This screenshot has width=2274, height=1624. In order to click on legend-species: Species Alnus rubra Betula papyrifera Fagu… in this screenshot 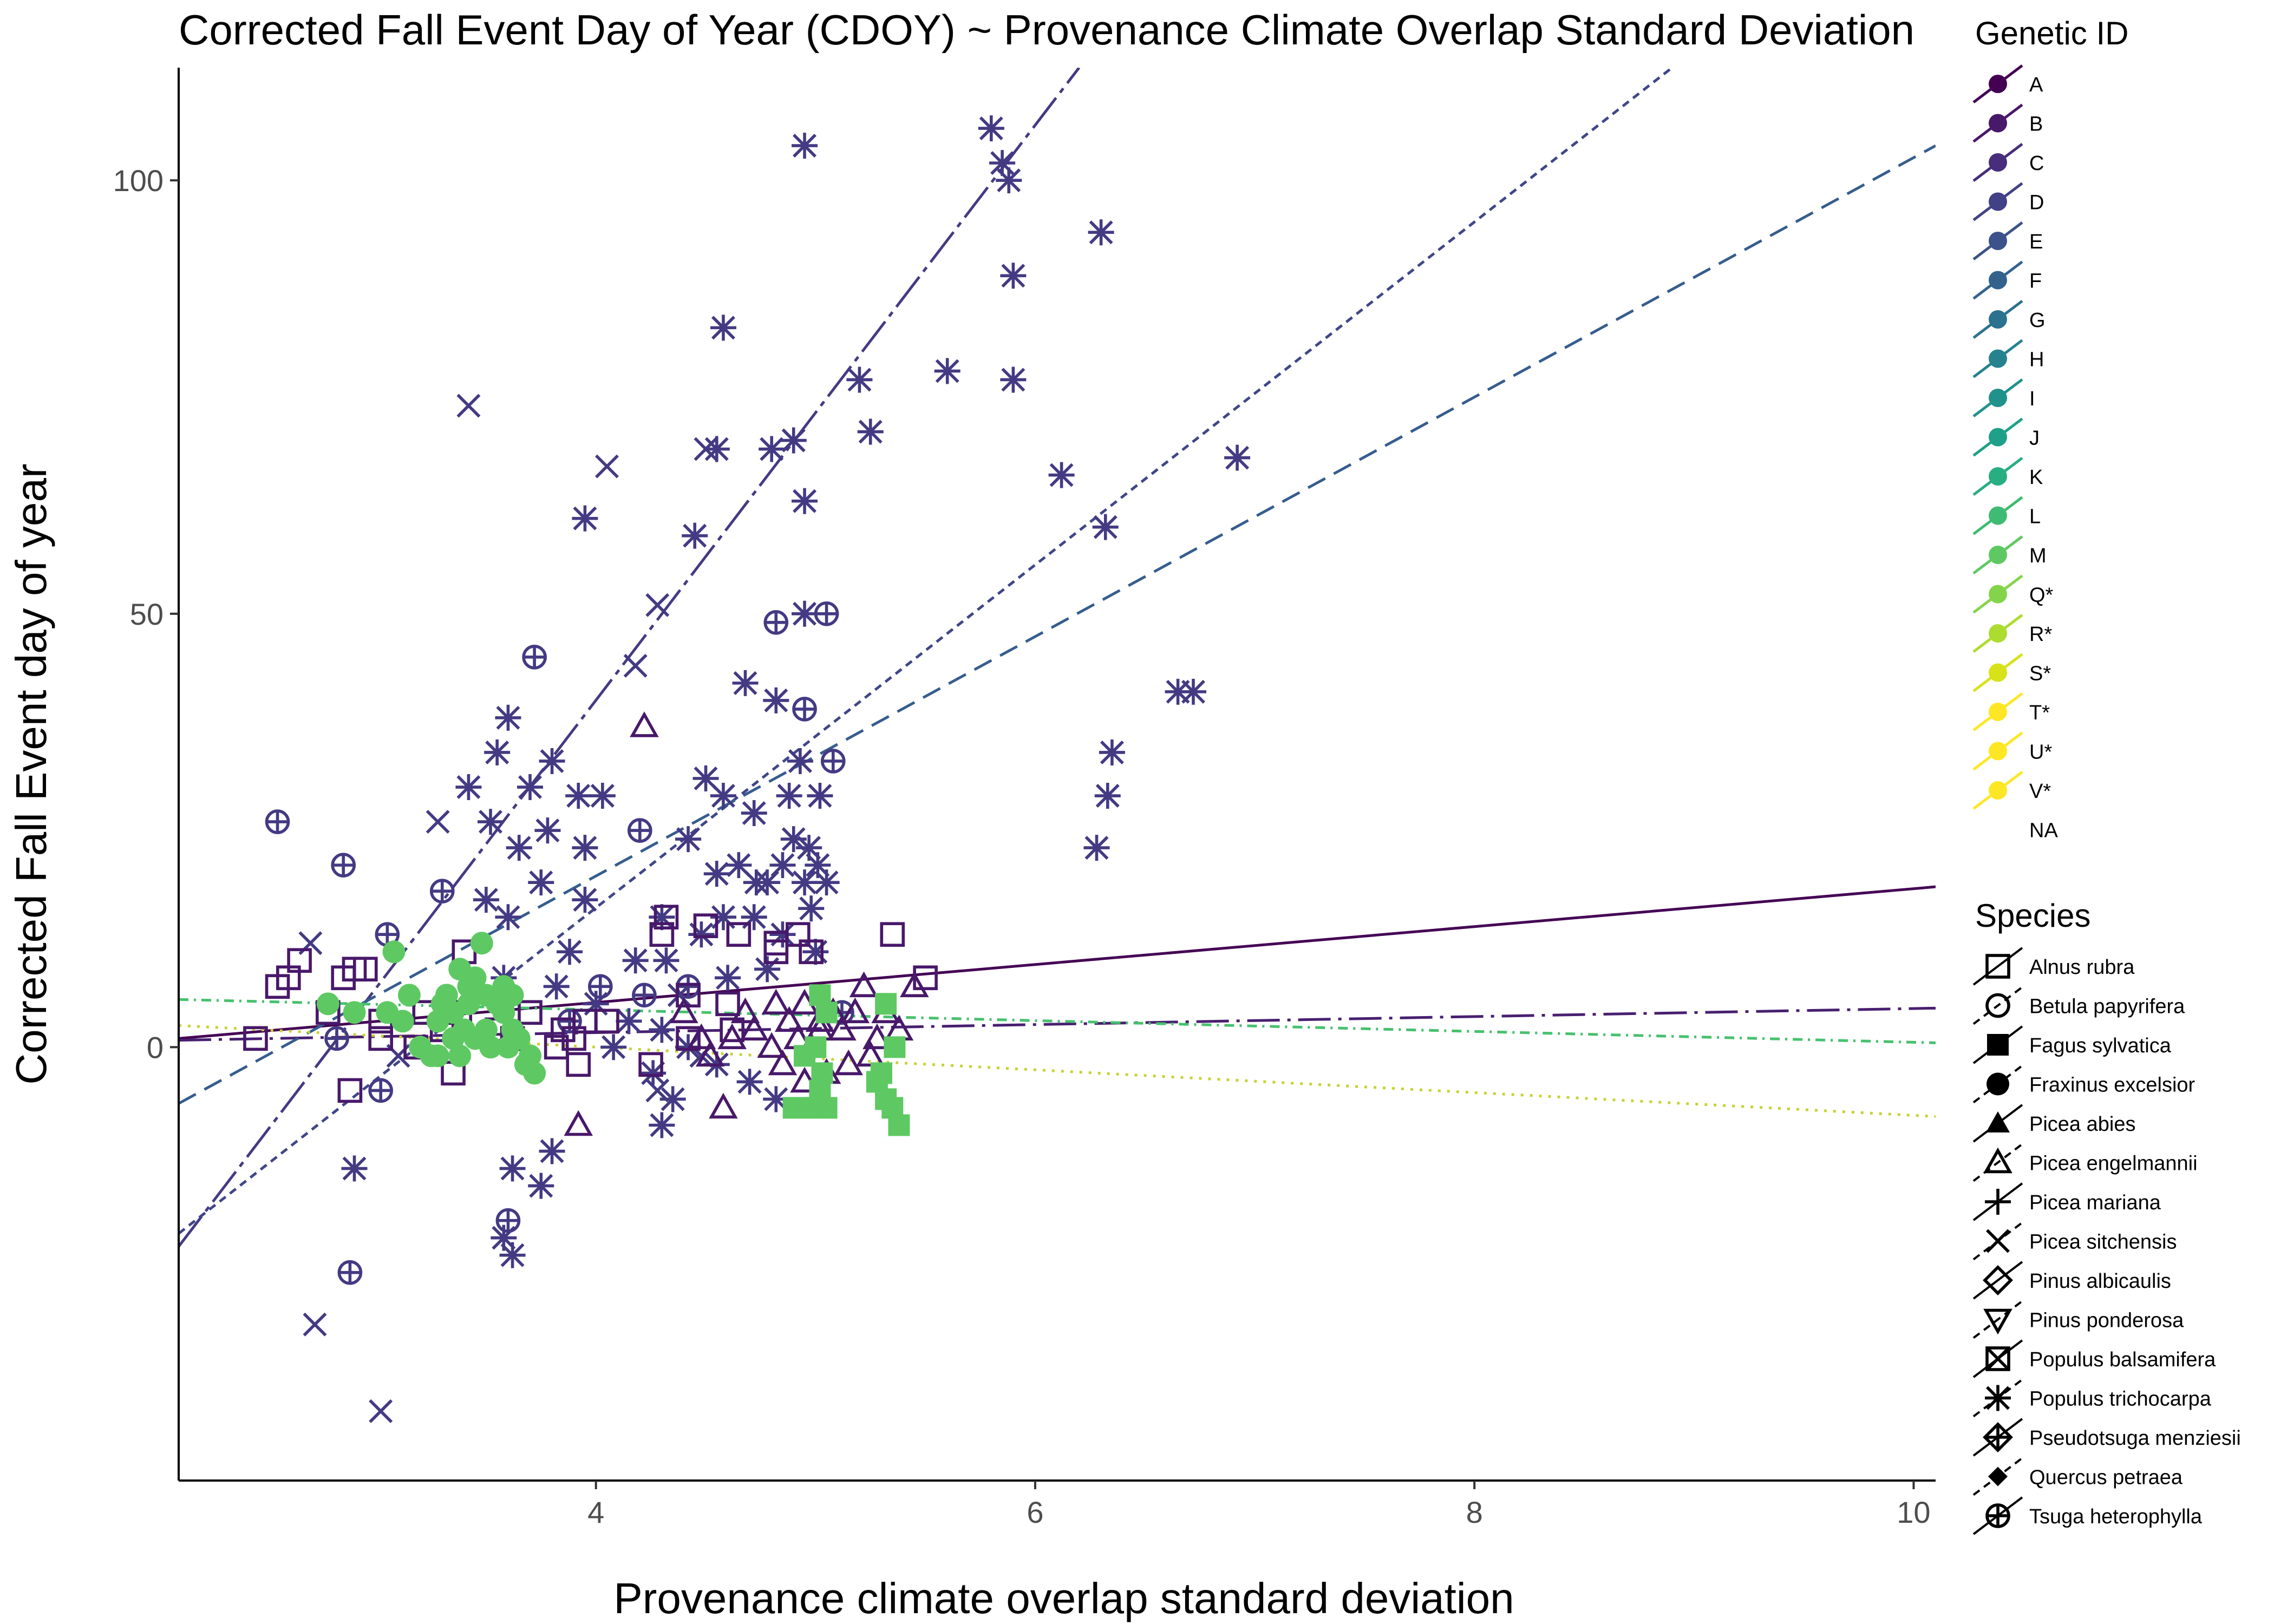, I will do `click(2106, 1216)`.